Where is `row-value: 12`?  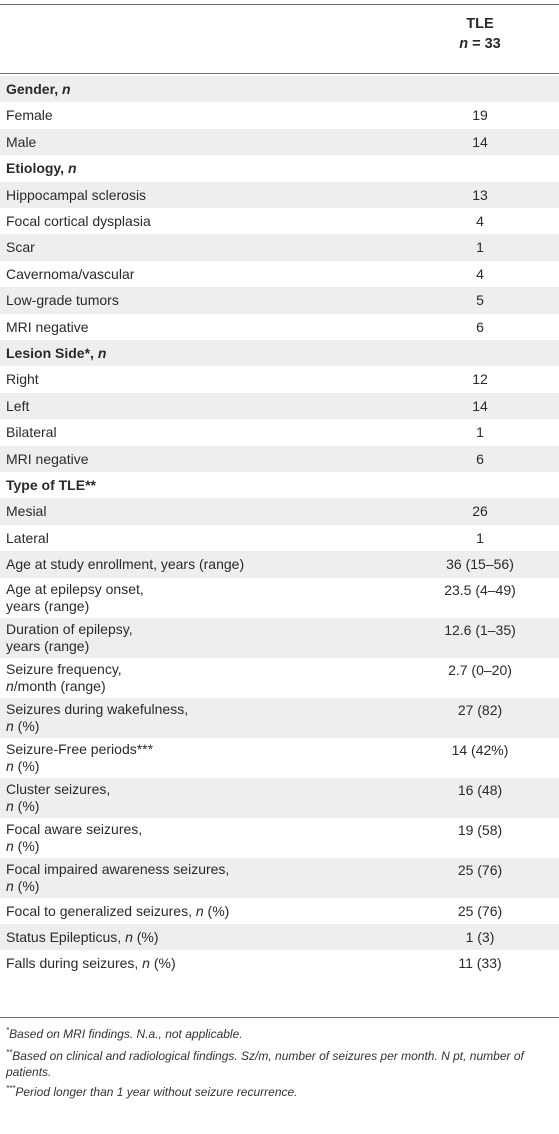 row-value: 12 is located at coordinates (480, 379).